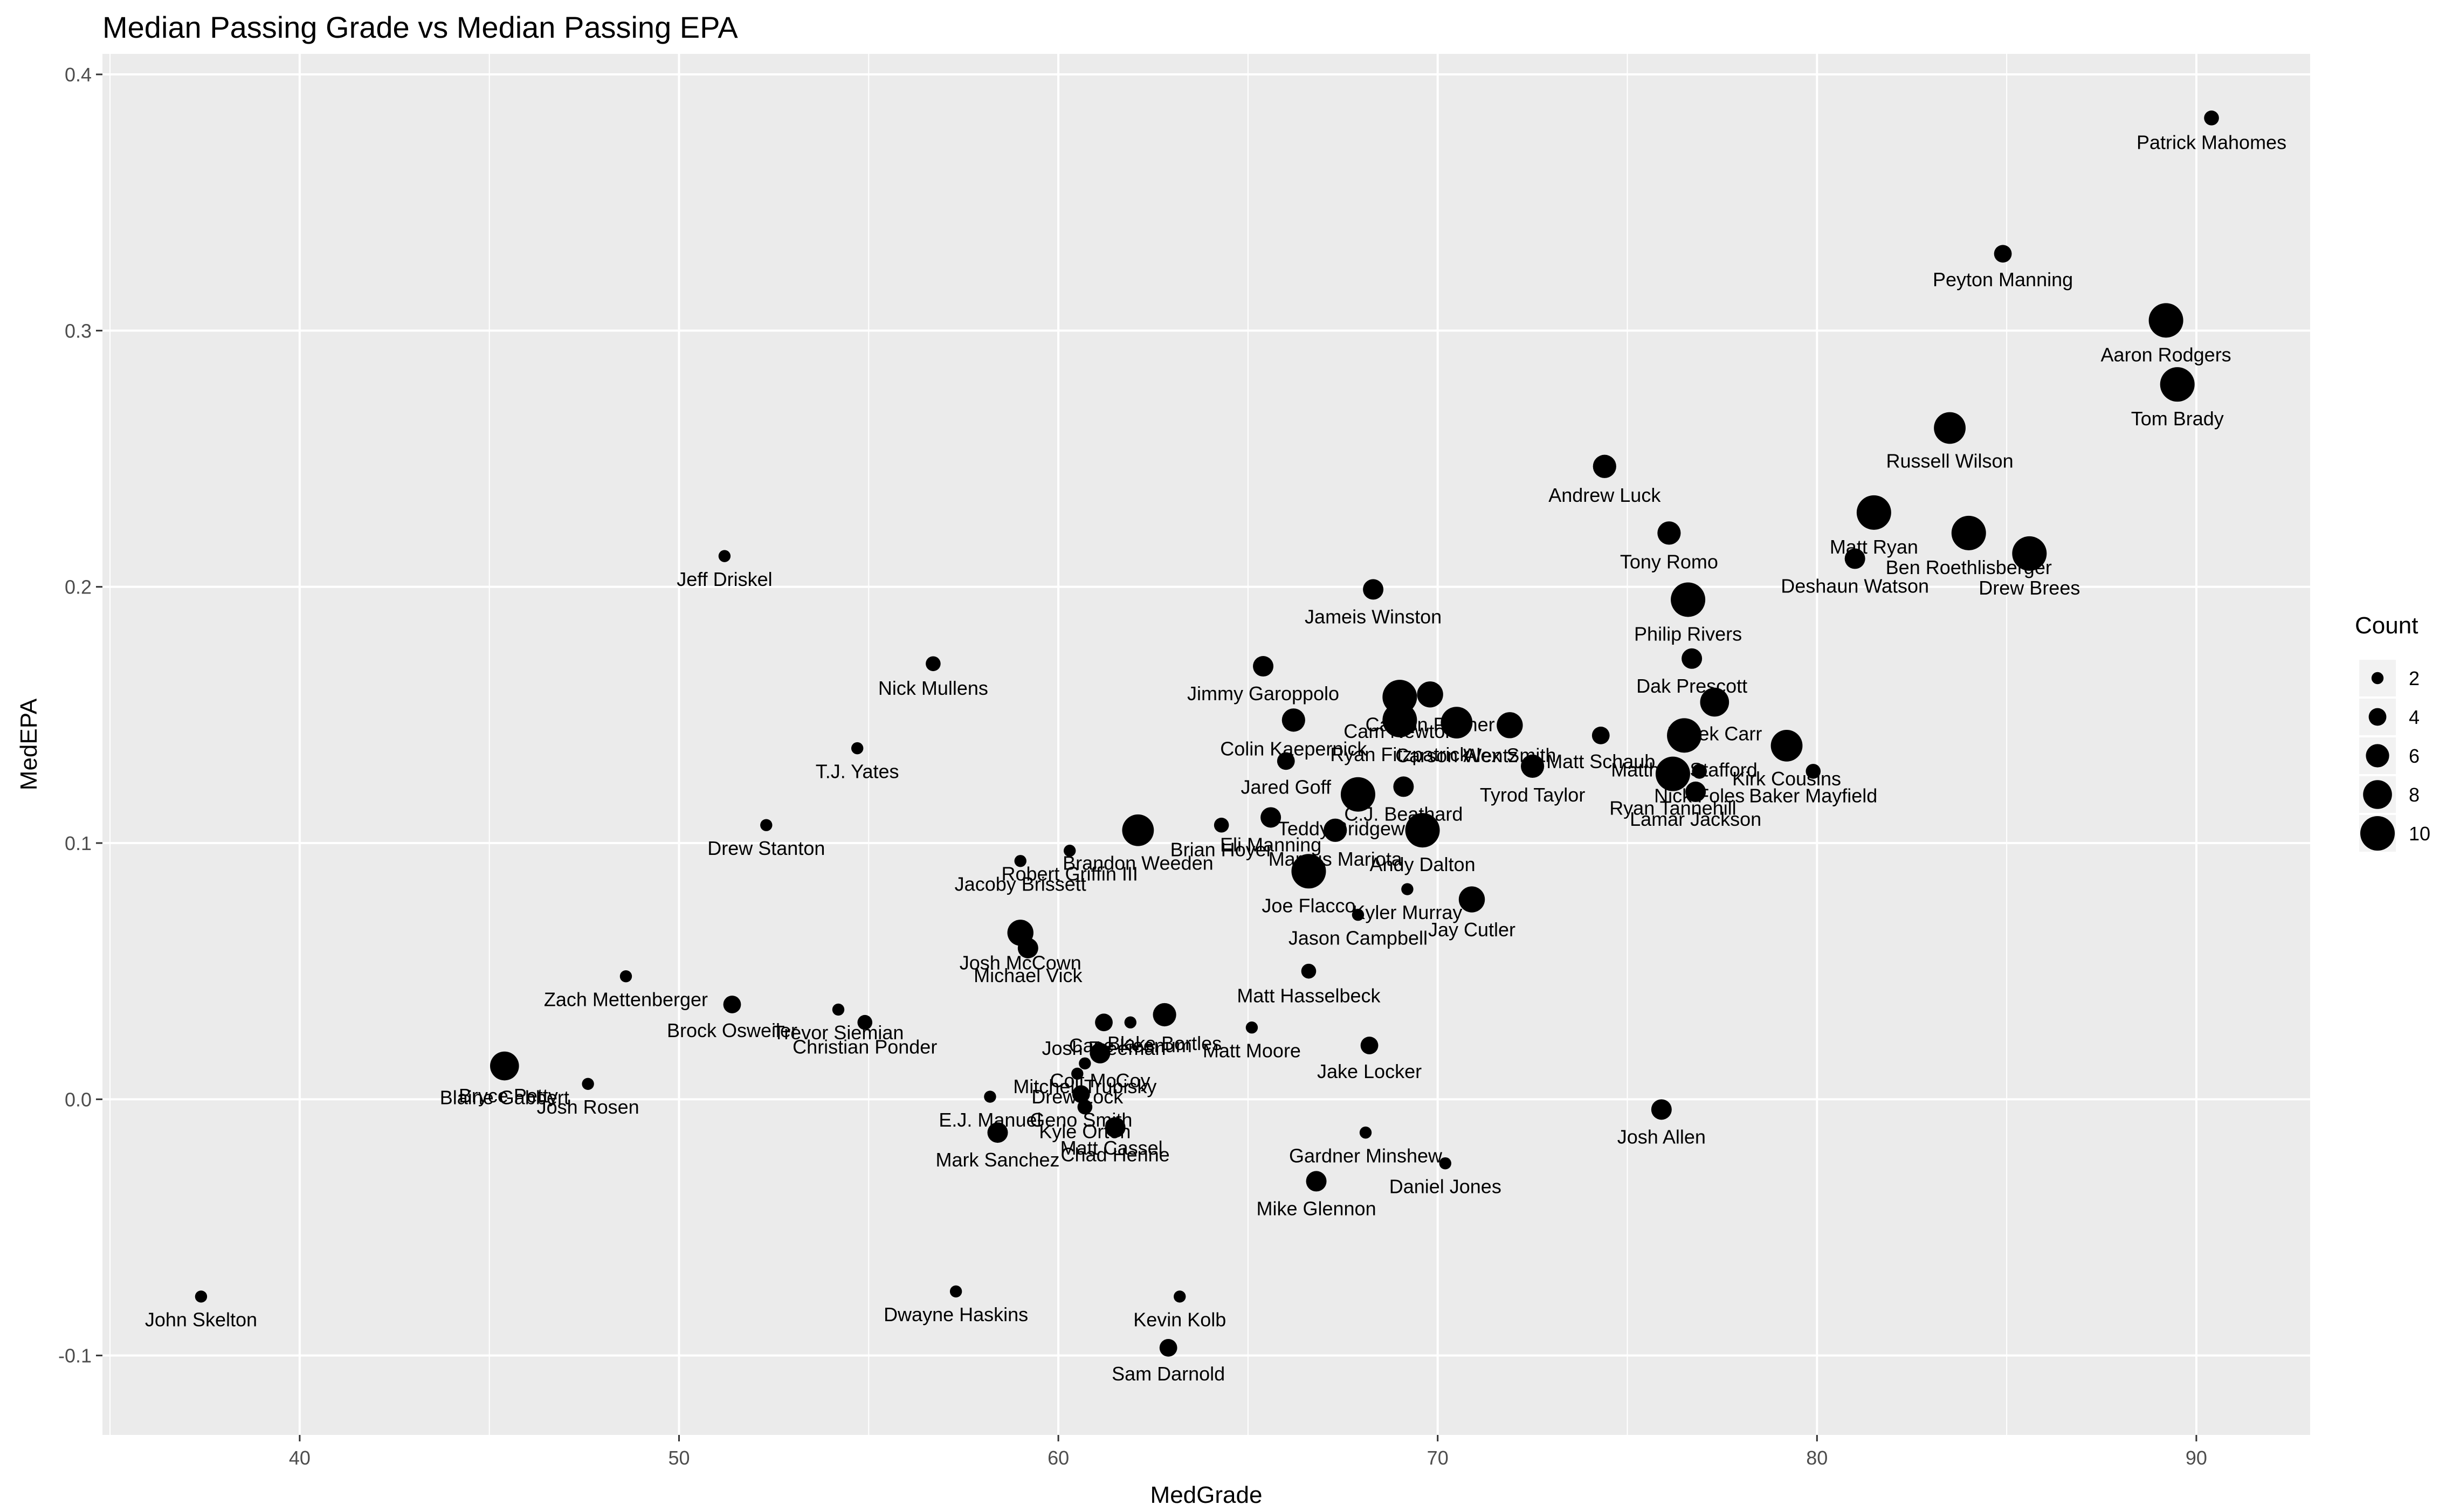 This screenshot has height=1512, width=2453. I want to click on point-label: Josh Freeman, so click(1104, 1048).